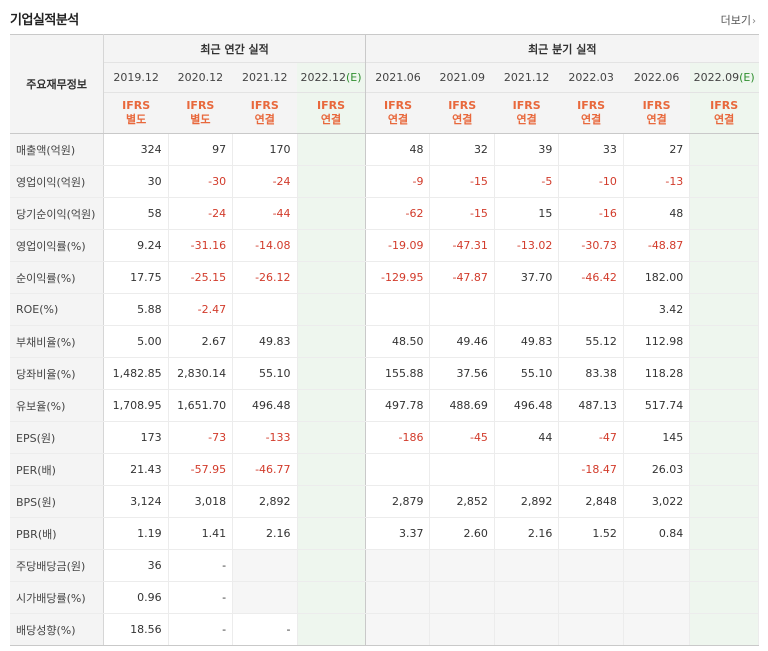  Describe the element at coordinates (201, 213) in the screenshot. I see `table-cell: -24` at that location.